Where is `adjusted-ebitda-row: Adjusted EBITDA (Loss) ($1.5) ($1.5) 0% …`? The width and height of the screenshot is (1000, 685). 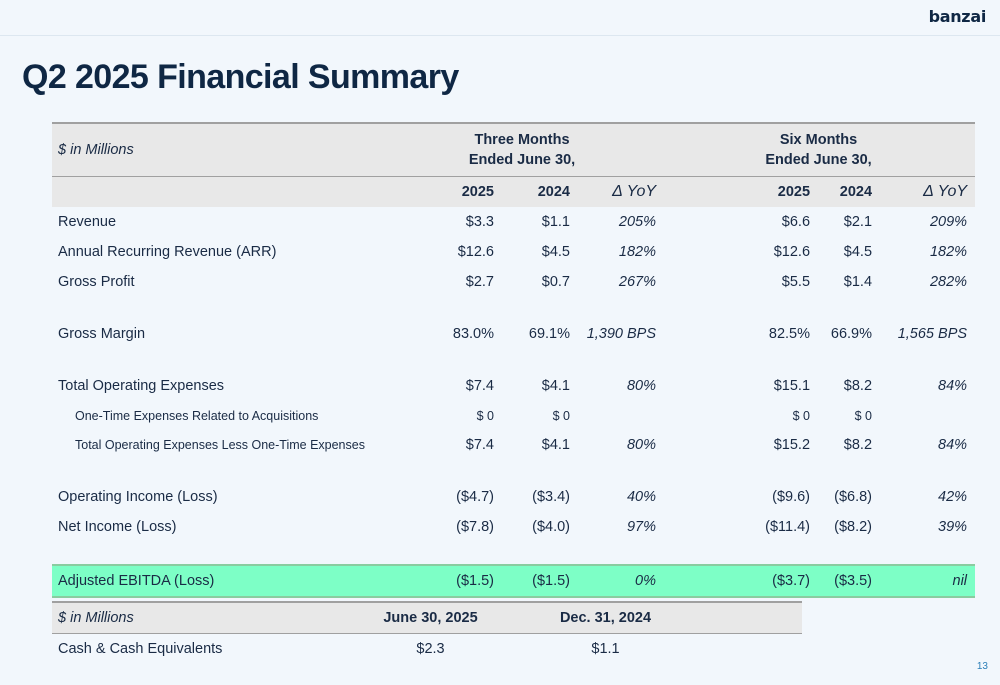
adjusted-ebitda-row: Adjusted EBITDA (Loss) ($1.5) ($1.5) 0% … is located at coordinates (514, 581).